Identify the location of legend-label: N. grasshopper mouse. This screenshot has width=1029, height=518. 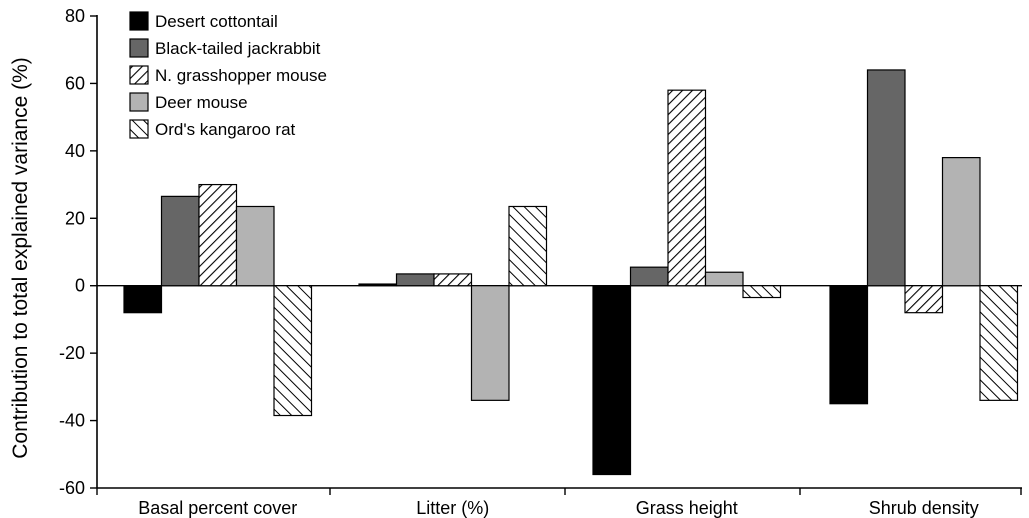
(241, 75).